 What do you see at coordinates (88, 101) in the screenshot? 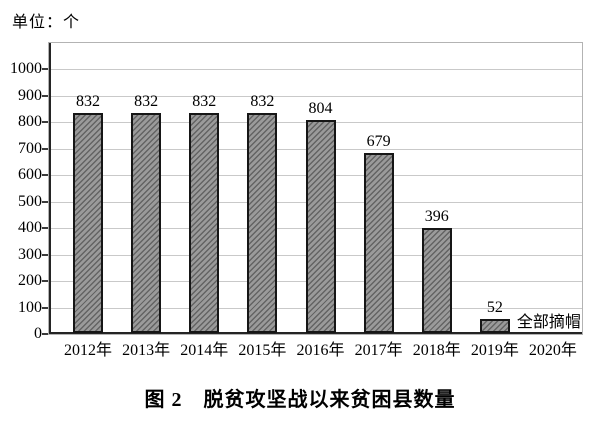
I see `bar-value-label-2012年: 832` at bounding box center [88, 101].